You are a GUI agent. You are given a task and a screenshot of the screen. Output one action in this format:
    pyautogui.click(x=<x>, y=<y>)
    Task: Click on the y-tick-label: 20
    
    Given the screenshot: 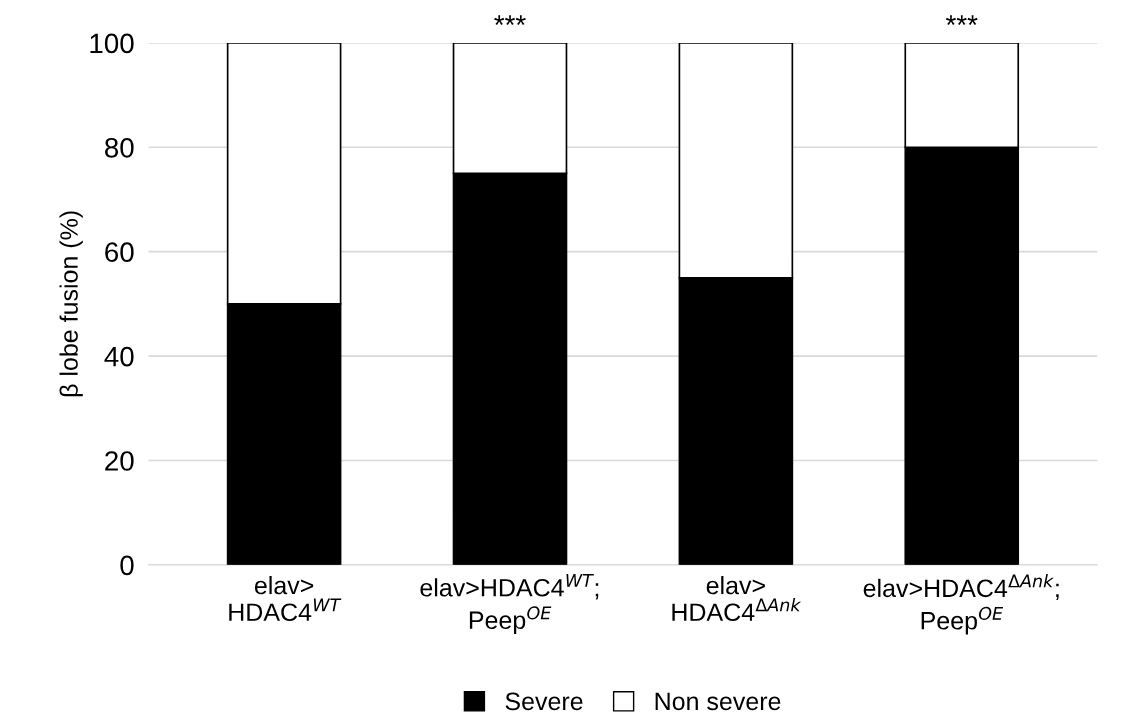 What is the action you would take?
    pyautogui.click(x=119, y=461)
    